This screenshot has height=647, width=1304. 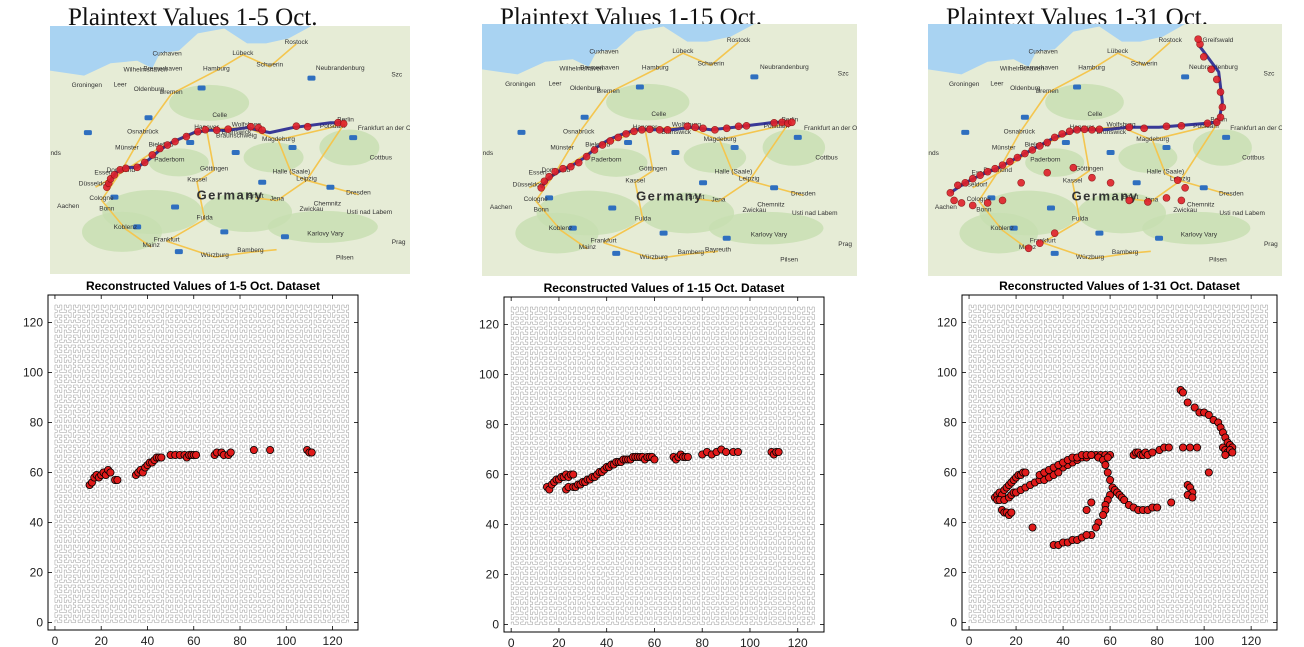 I want to click on y-tick-label: 0, so click(x=953, y=623).